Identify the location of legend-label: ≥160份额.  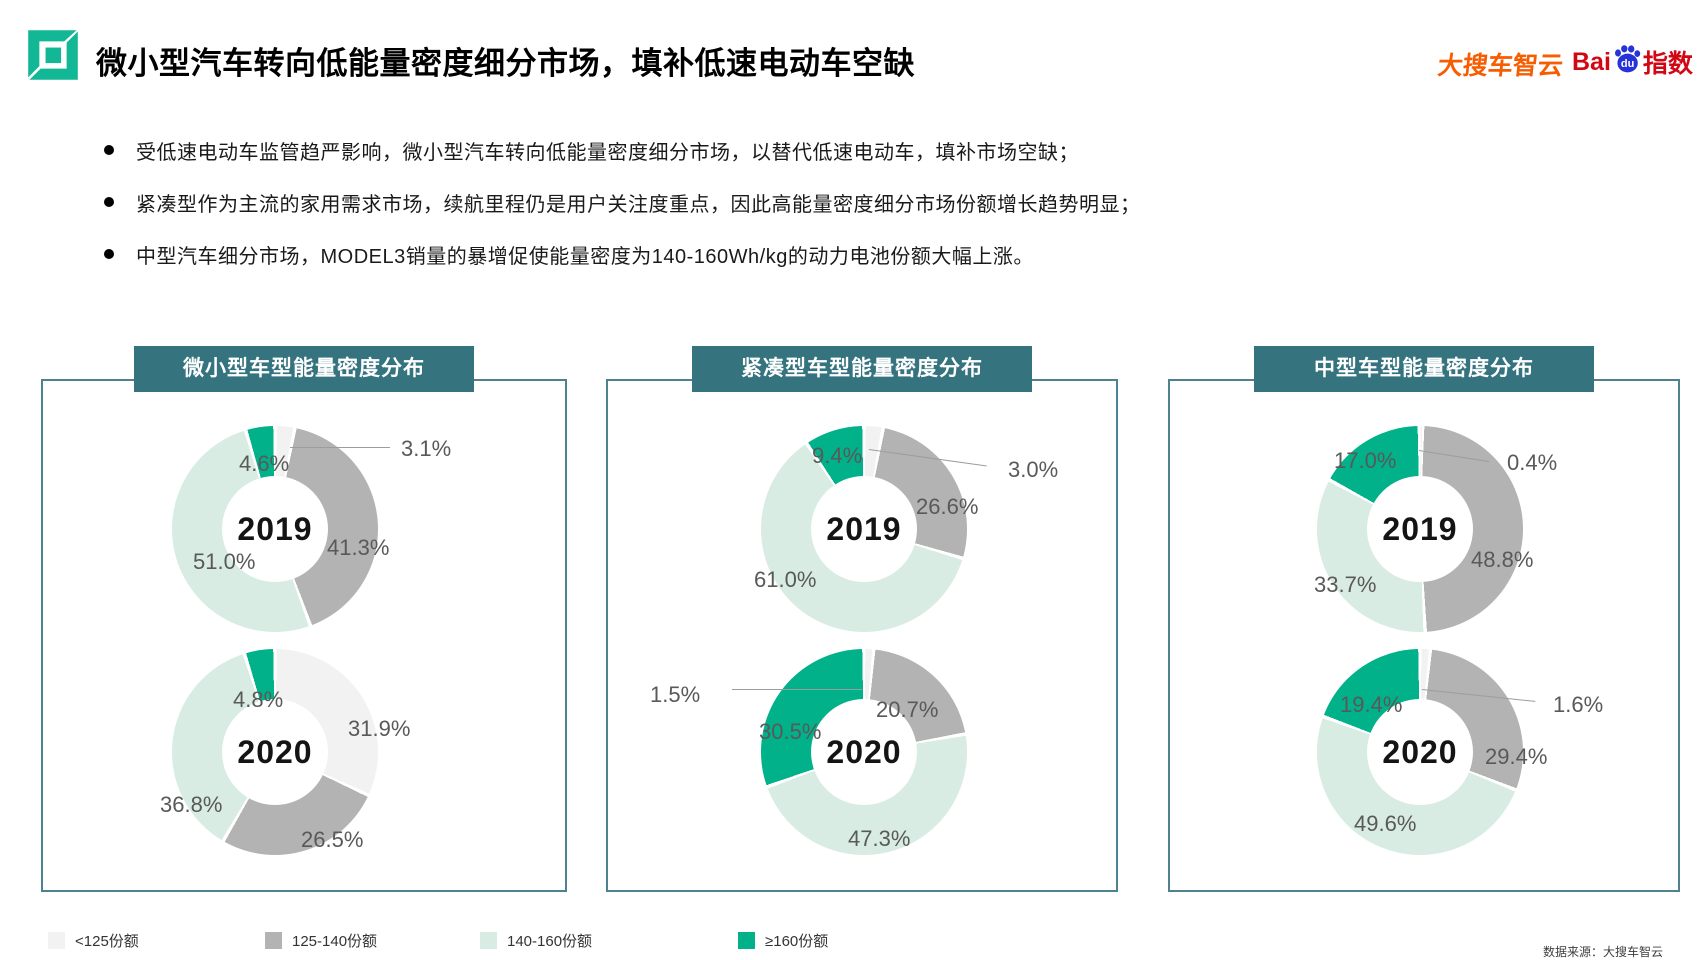
(797, 941).